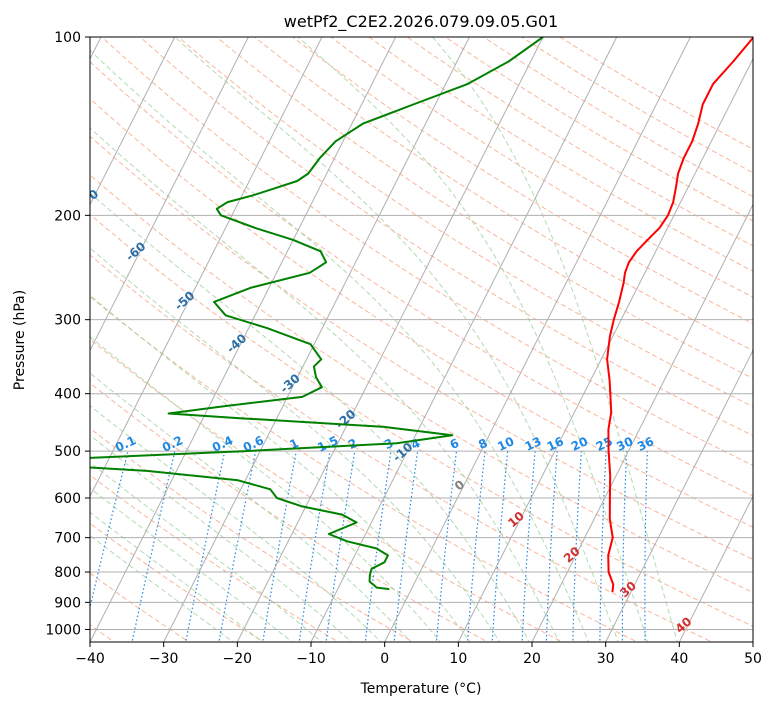  I want to click on temperature-profile-line, so click(679, 315).